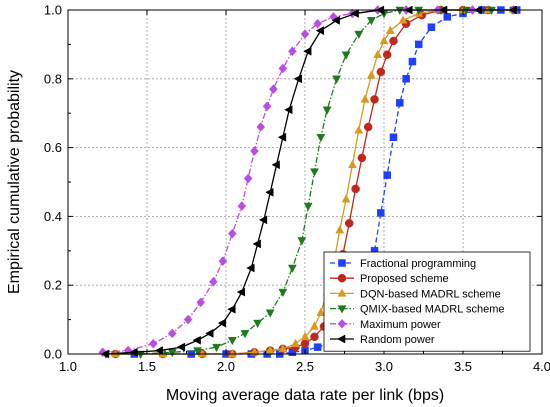 The height and width of the screenshot is (407, 550). Describe the element at coordinates (68, 366) in the screenshot. I see `x-tick-label: 1.0` at that location.